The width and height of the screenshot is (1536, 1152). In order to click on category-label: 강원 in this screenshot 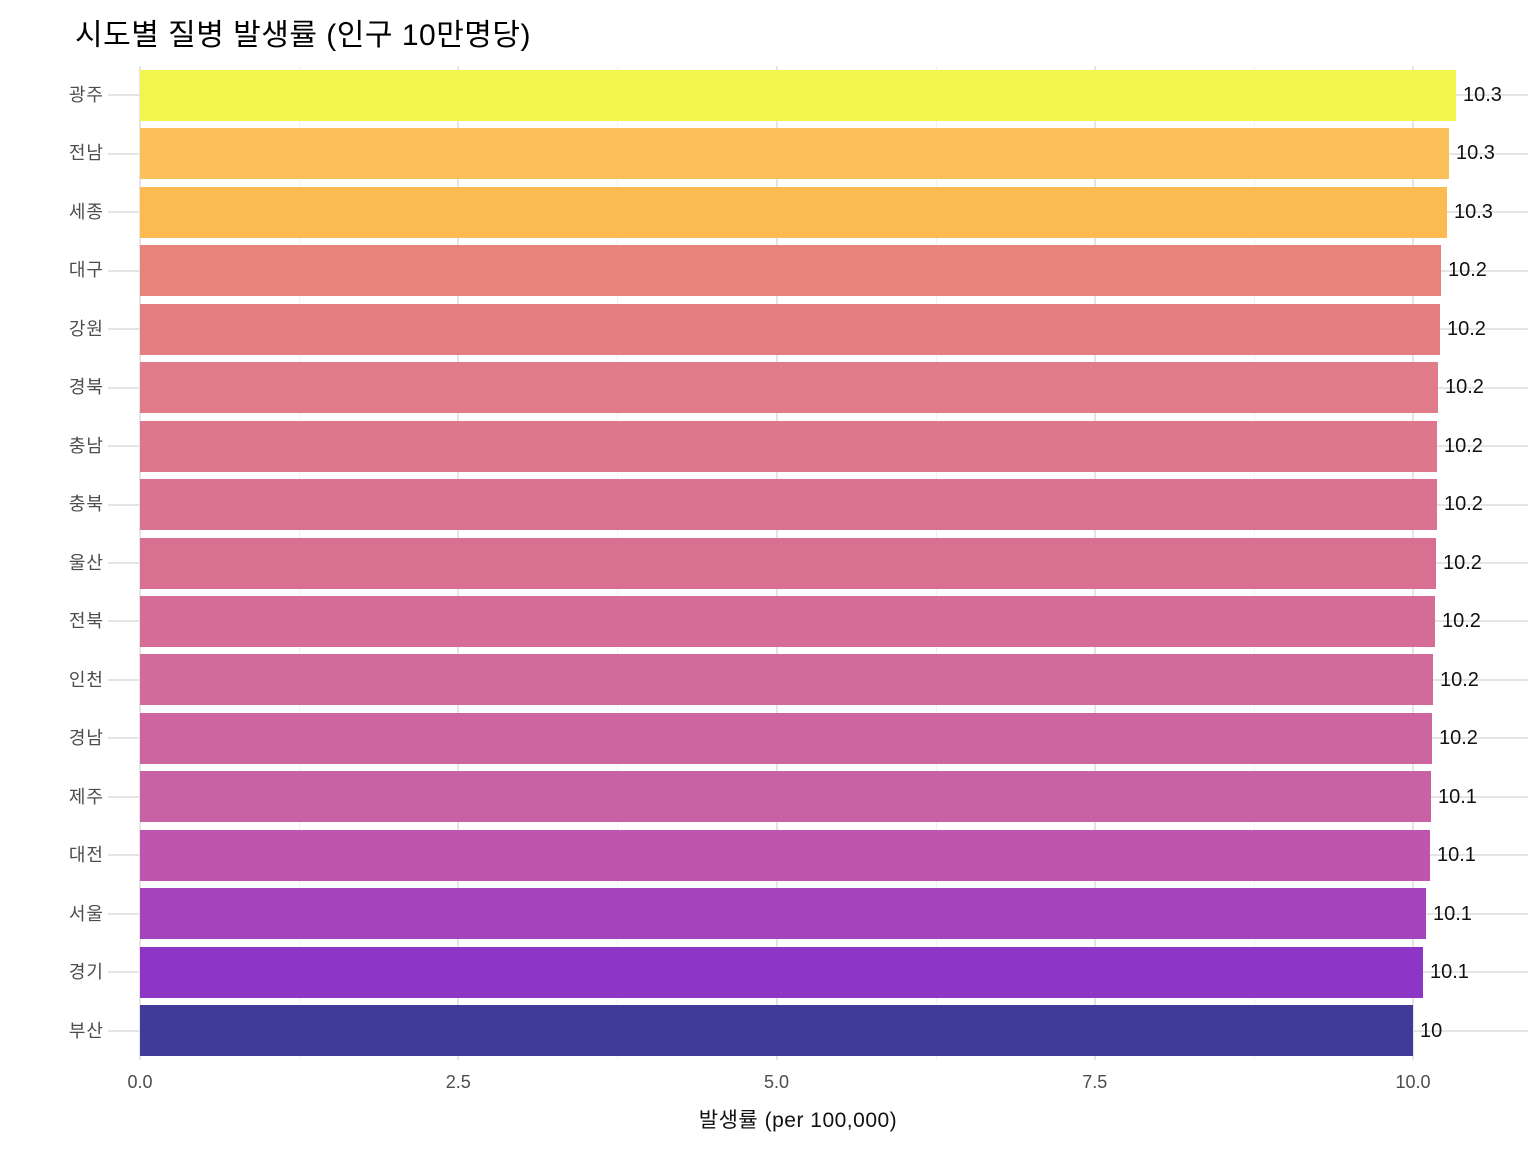, I will do `click(86, 328)`.